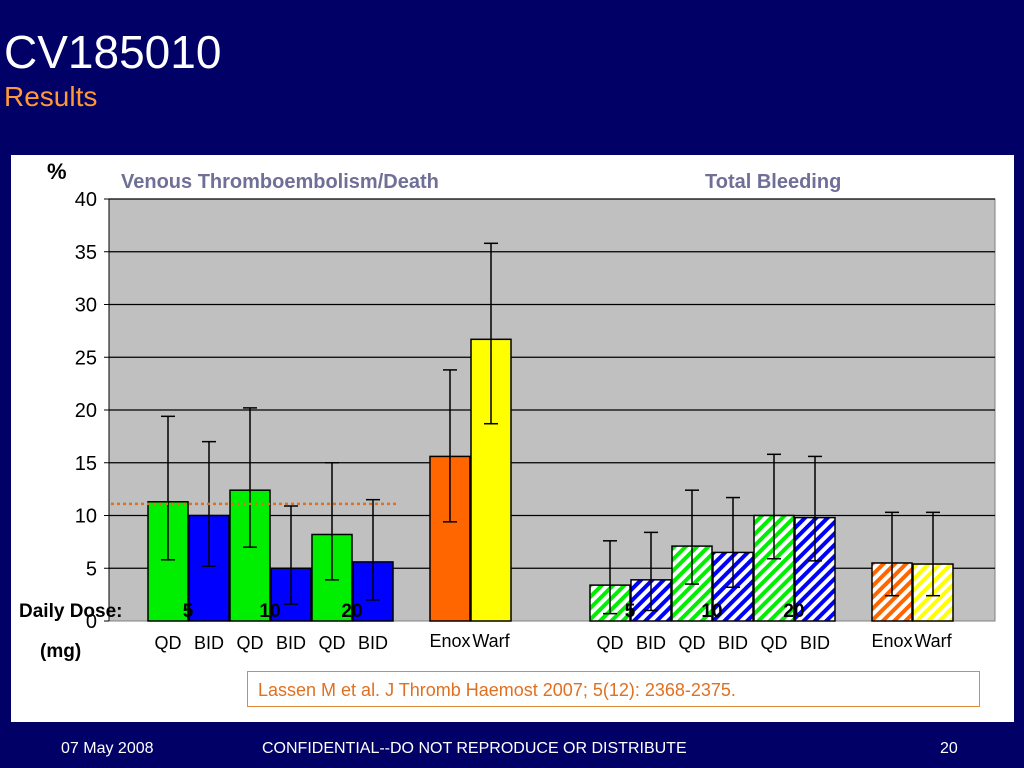 The image size is (1024, 768). I want to click on slide-title: CV185010, so click(113, 52).